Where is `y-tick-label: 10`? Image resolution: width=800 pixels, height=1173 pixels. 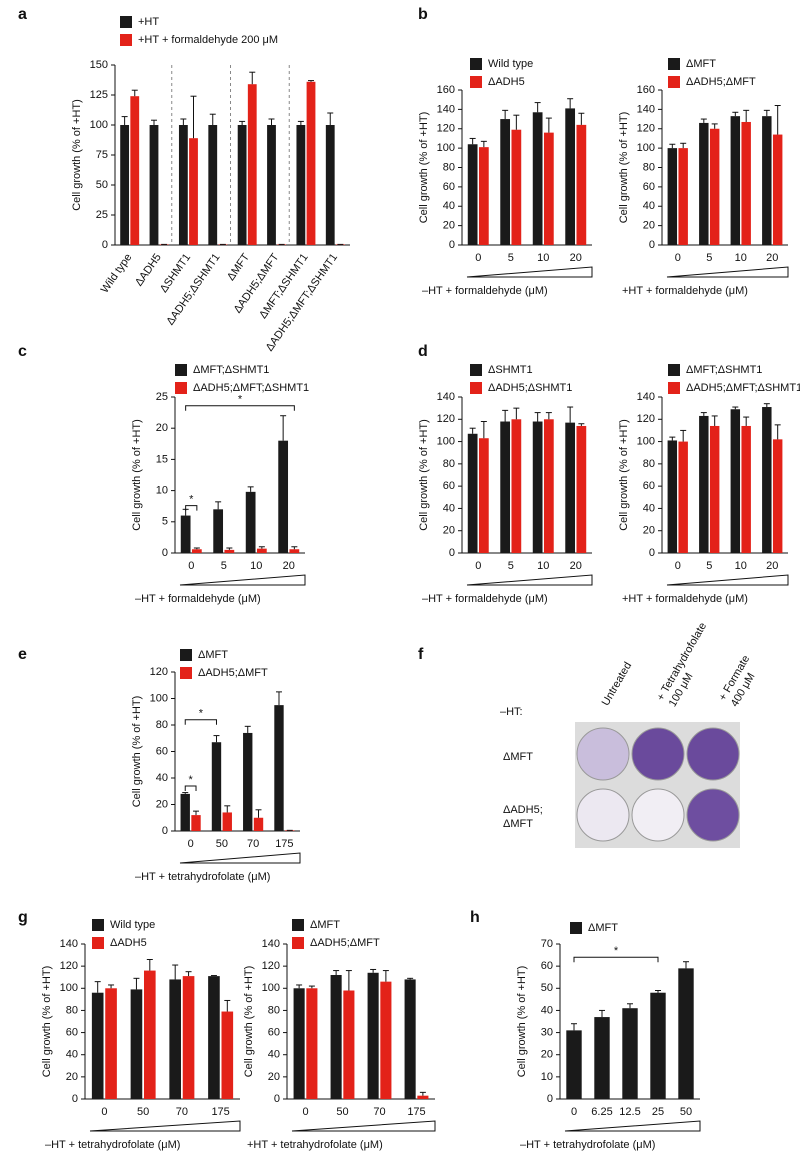
y-tick-label: 10 is located at coordinates (547, 1077).